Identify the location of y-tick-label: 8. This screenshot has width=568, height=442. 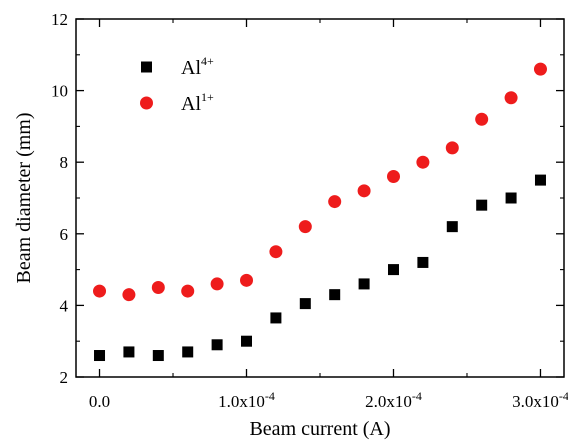
(64, 162).